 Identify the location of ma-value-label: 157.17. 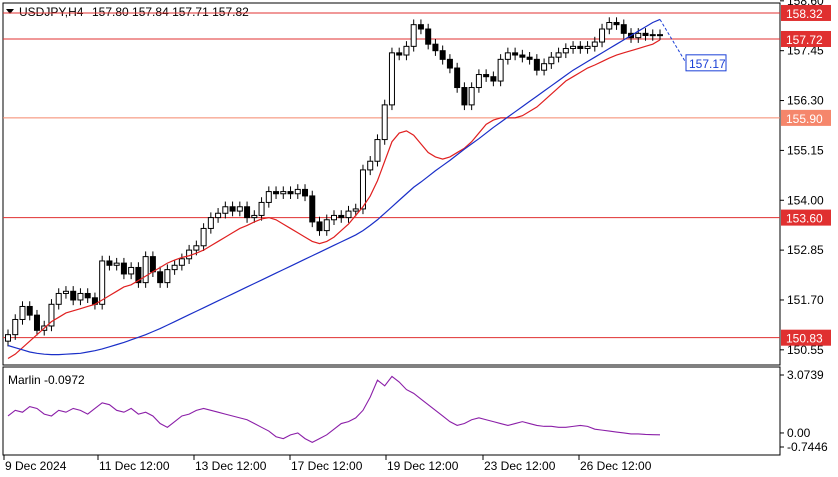
(707, 64).